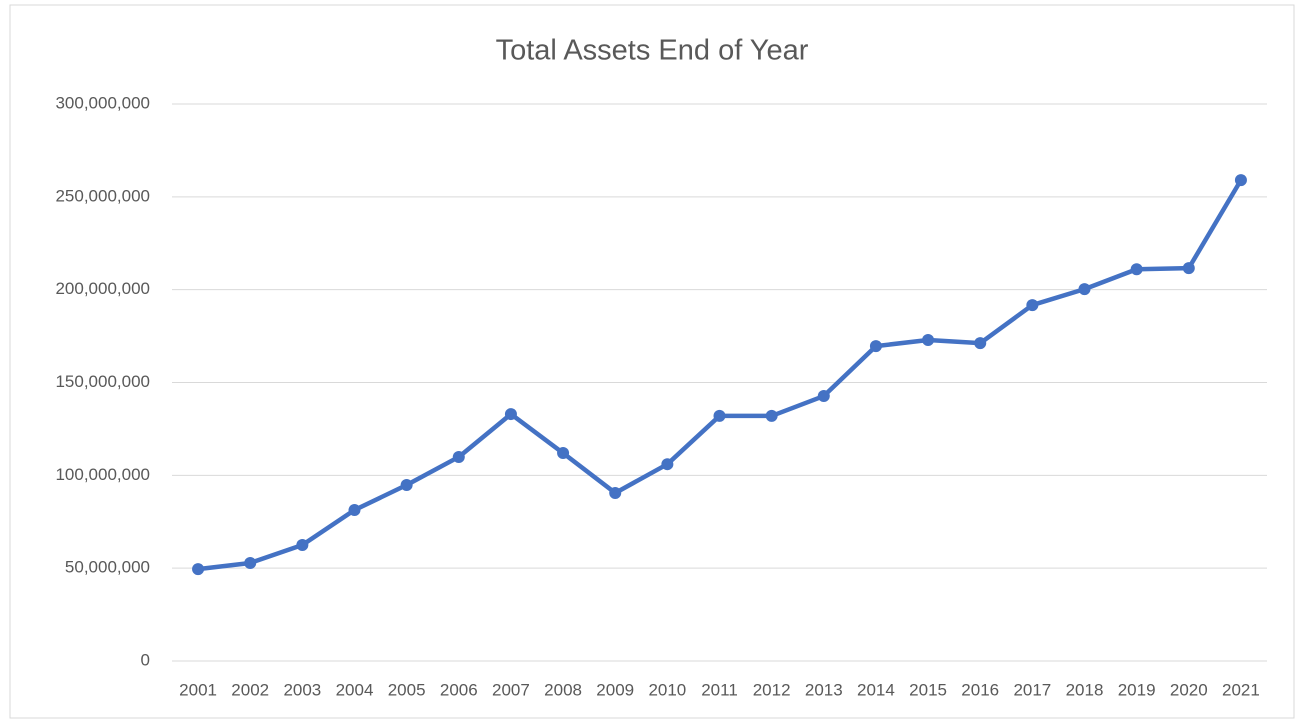 The width and height of the screenshot is (1295, 719). I want to click on x-tick-label: 2018, so click(1085, 689).